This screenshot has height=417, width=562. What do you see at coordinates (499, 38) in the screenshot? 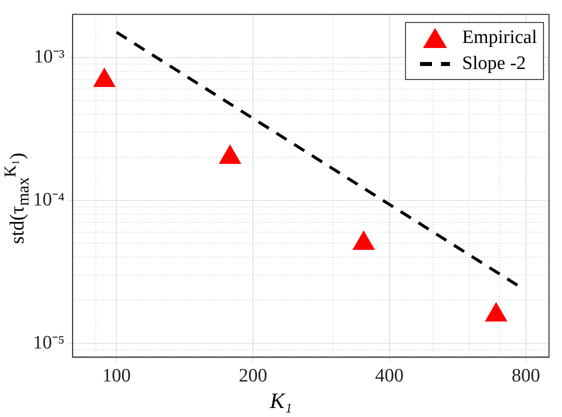
I see `legend-label: Empirical` at bounding box center [499, 38].